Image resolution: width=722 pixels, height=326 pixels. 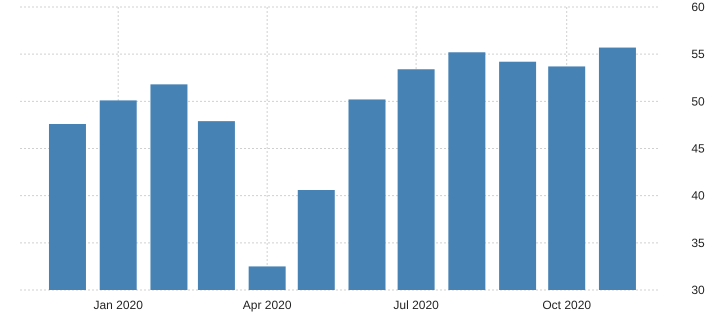 What do you see at coordinates (698, 7) in the screenshot?
I see `y-tick-label: 60` at bounding box center [698, 7].